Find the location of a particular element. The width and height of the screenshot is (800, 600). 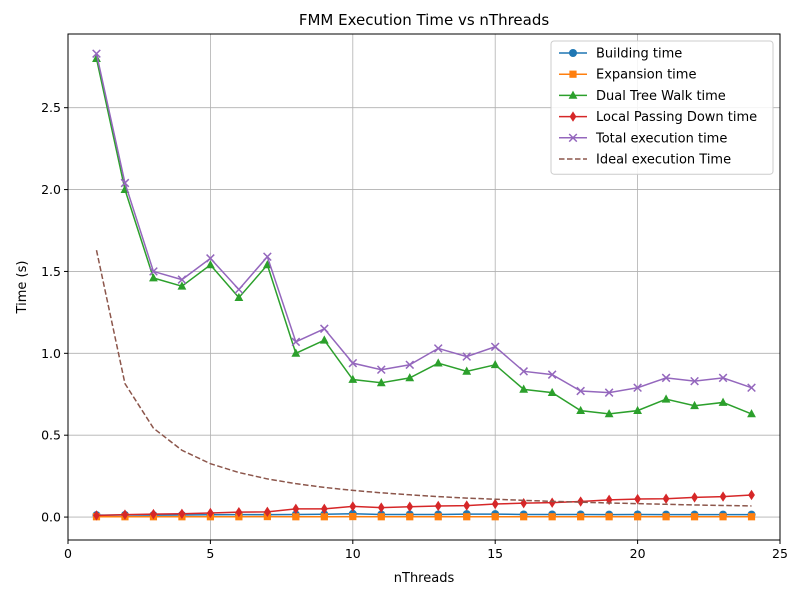

legend-box is located at coordinates (662, 107).